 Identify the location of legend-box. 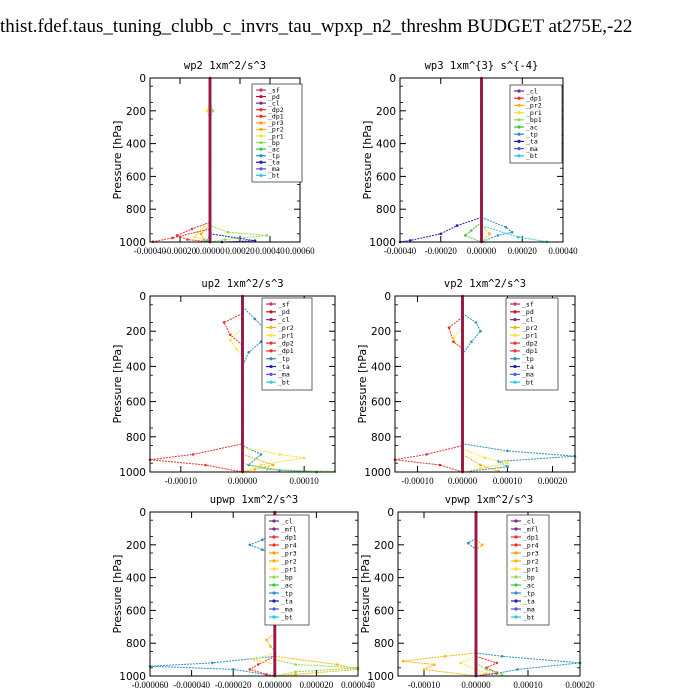
(287, 570).